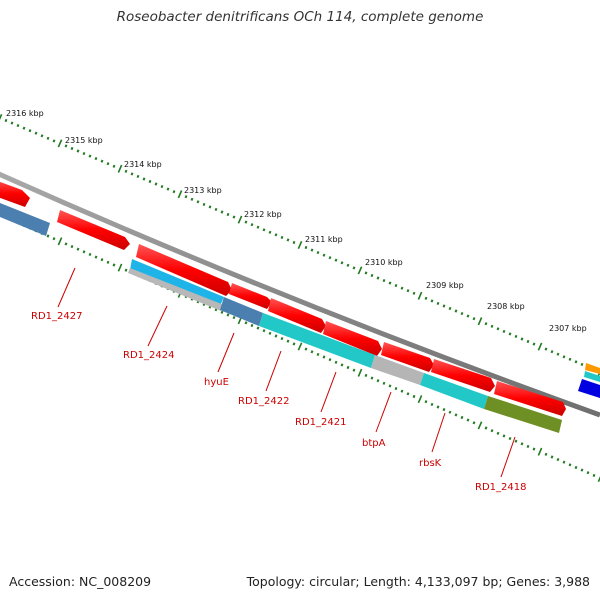 This screenshot has height=600, width=600. Describe the element at coordinates (568, 328) in the screenshot. I see `kbp-label: 2307 kbp` at that location.